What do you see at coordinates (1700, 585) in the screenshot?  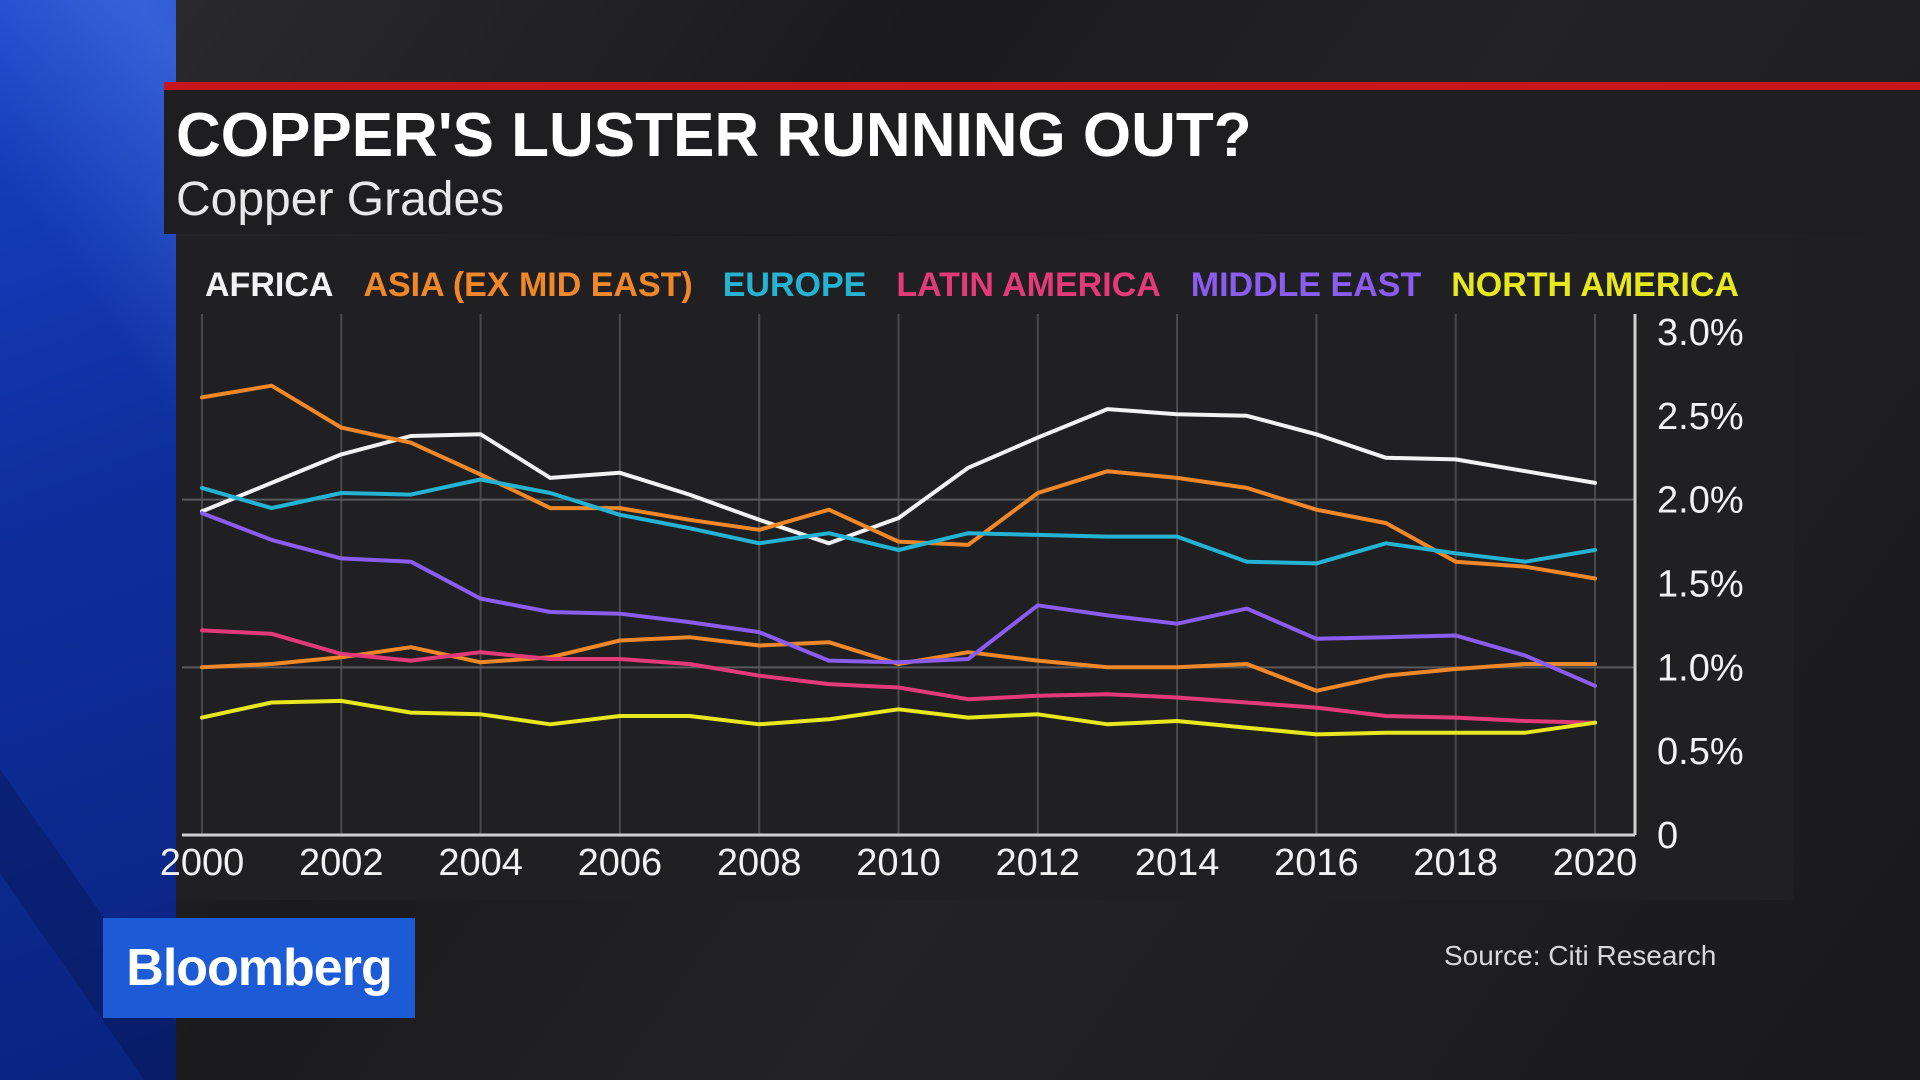 I see `y-tick-label: 1.5%` at bounding box center [1700, 585].